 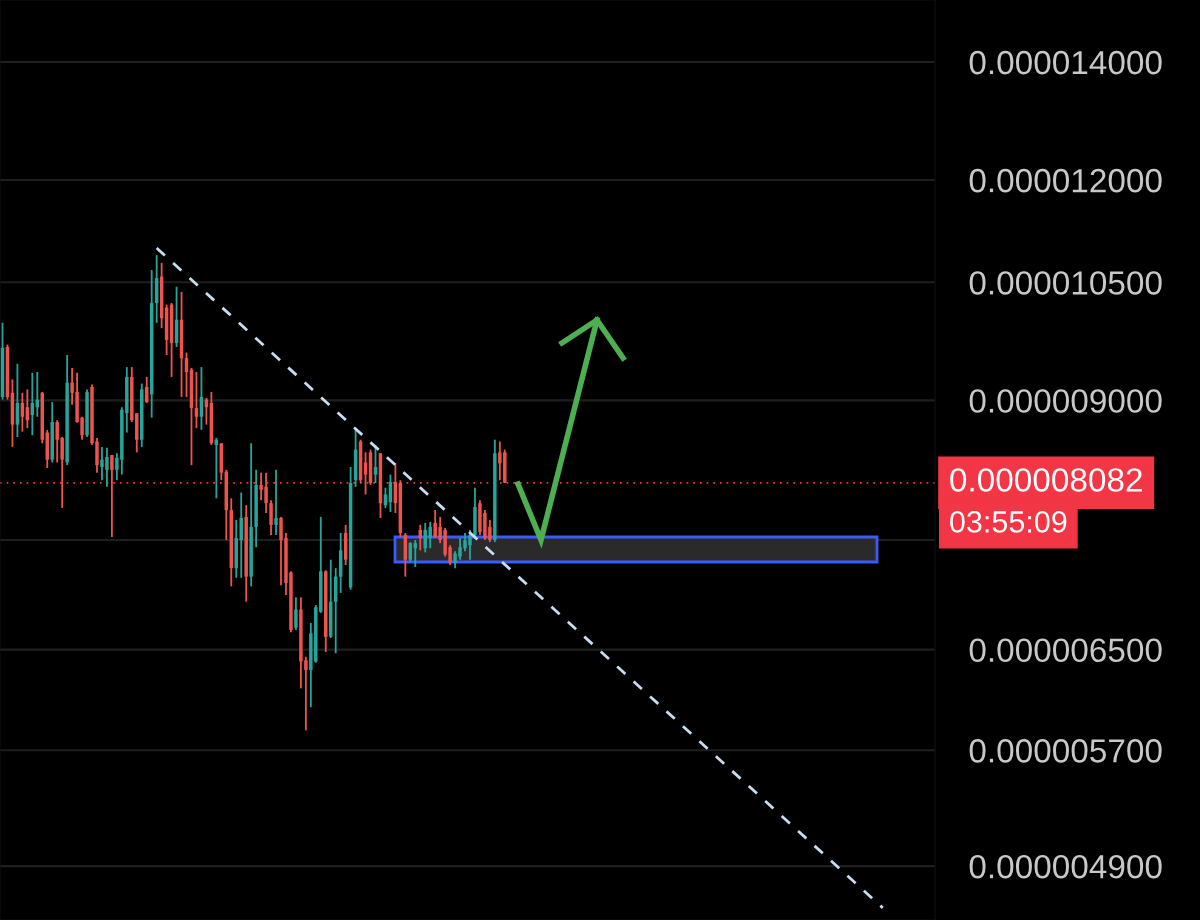 What do you see at coordinates (1065, 751) in the screenshot?
I see `y-tick-label: 0.000005700` at bounding box center [1065, 751].